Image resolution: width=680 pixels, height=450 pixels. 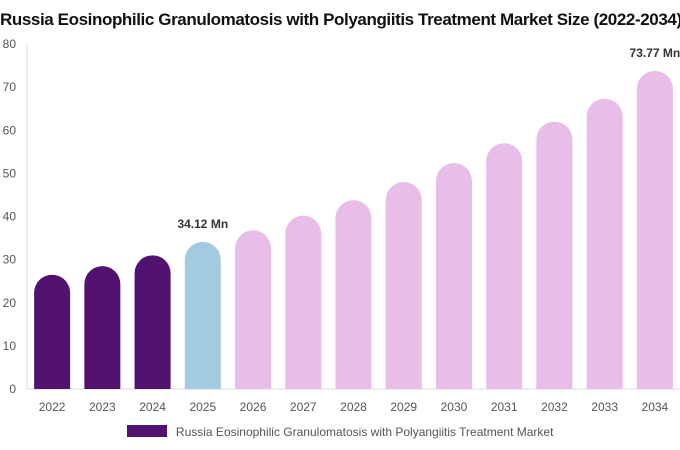 What do you see at coordinates (655, 407) in the screenshot?
I see `x-tick-label: 2034` at bounding box center [655, 407].